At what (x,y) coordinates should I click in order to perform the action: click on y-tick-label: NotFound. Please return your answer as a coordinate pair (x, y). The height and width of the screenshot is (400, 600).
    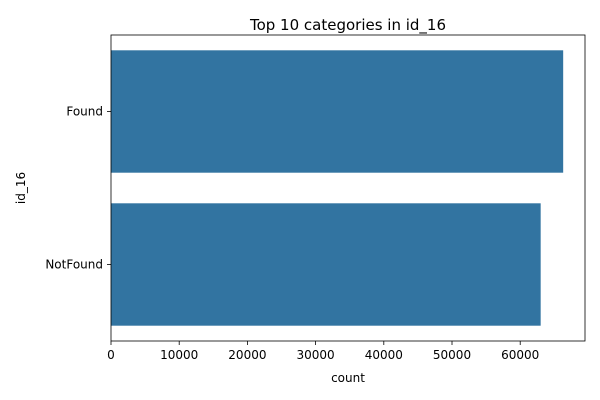
    Looking at the image, I should click on (74, 265).